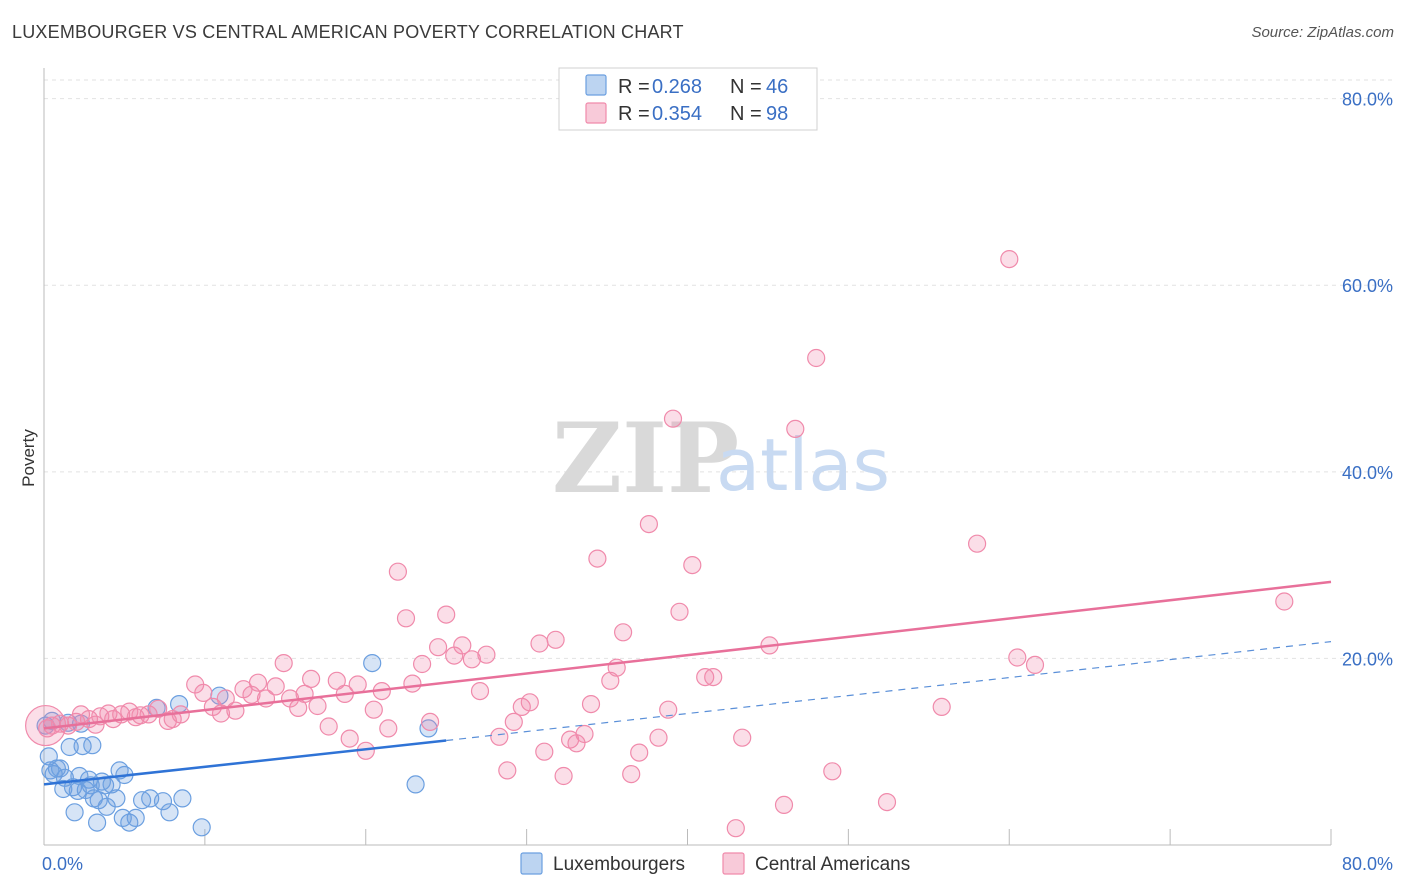  What do you see at coordinates (832, 864) in the screenshot?
I see `bottom-legend-label: Central Americans` at bounding box center [832, 864].